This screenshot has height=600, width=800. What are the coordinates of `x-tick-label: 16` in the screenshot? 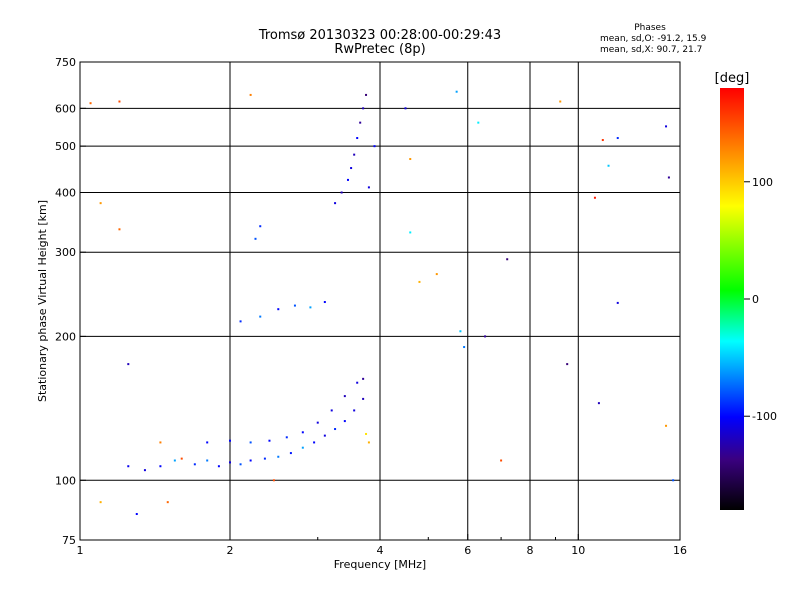 It's located at (680, 550).